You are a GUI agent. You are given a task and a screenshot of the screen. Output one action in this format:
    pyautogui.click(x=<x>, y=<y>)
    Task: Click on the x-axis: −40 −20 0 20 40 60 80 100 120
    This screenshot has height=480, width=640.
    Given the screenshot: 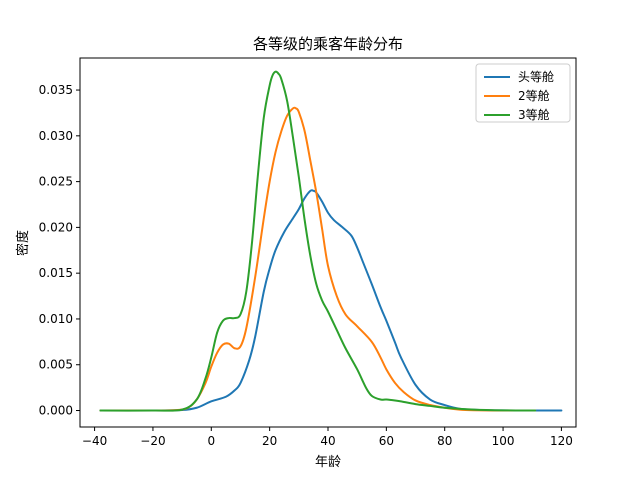 What is the action you would take?
    pyautogui.click(x=327, y=437)
    